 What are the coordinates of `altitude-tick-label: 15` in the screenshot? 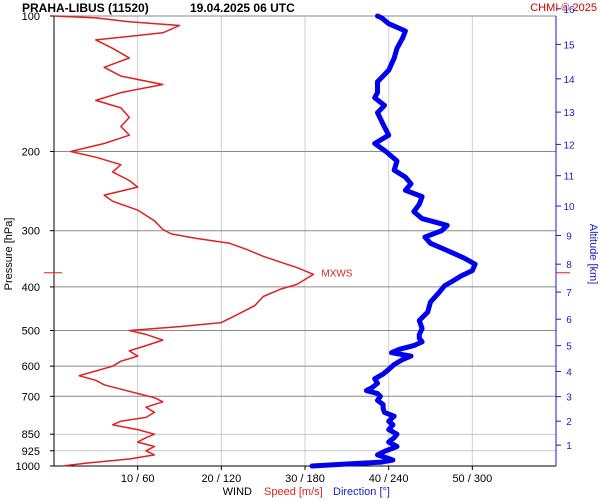 It's located at (569, 45).